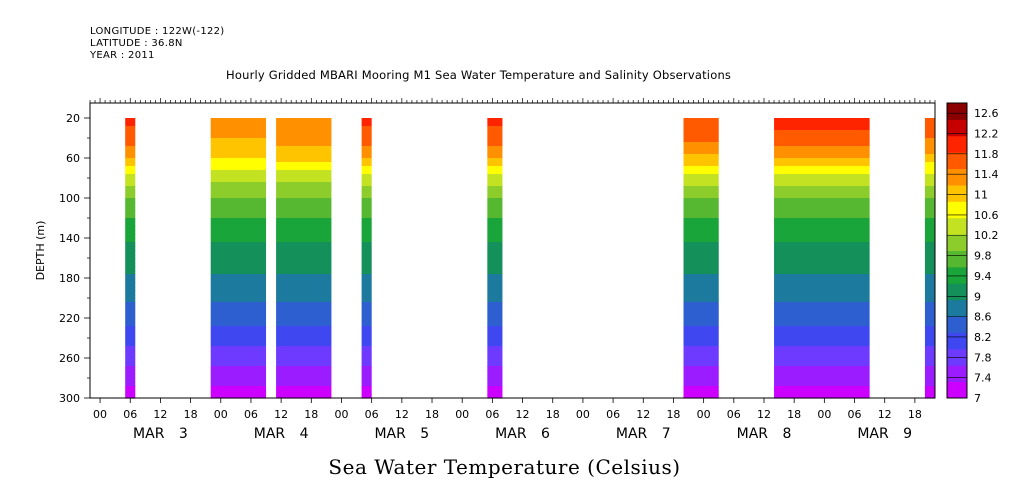  I want to click on colorbar-label: 8.2, so click(983, 337).